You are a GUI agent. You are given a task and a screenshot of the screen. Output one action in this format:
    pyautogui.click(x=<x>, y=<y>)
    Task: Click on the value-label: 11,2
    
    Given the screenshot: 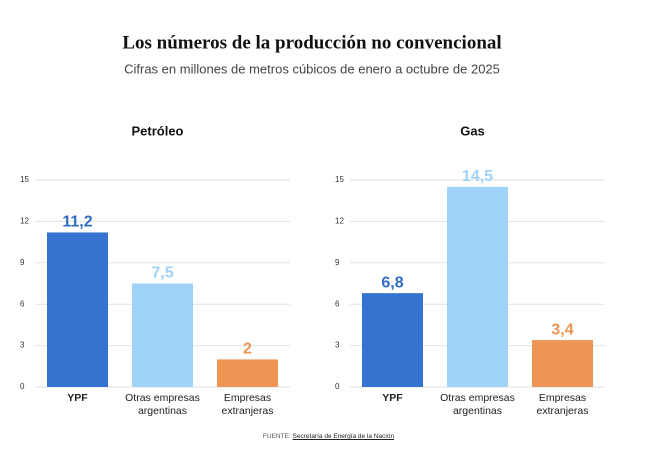 What is the action you would take?
    pyautogui.click(x=77, y=222)
    